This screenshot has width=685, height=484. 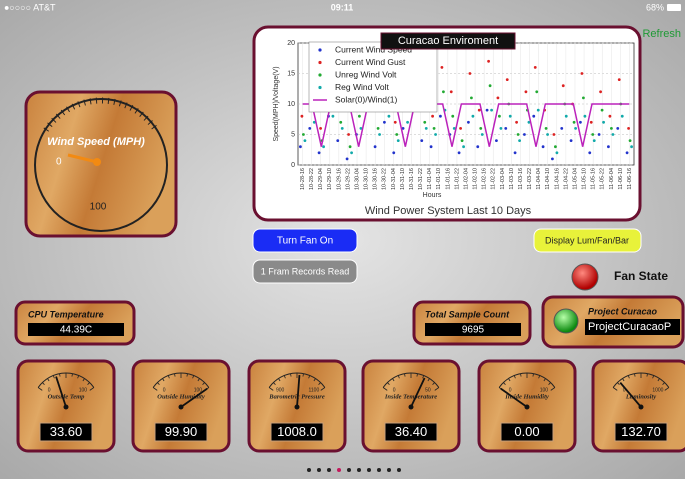 What do you see at coordinates (98, 207) in the screenshot?
I see `wind-gauge-max: 100` at bounding box center [98, 207].